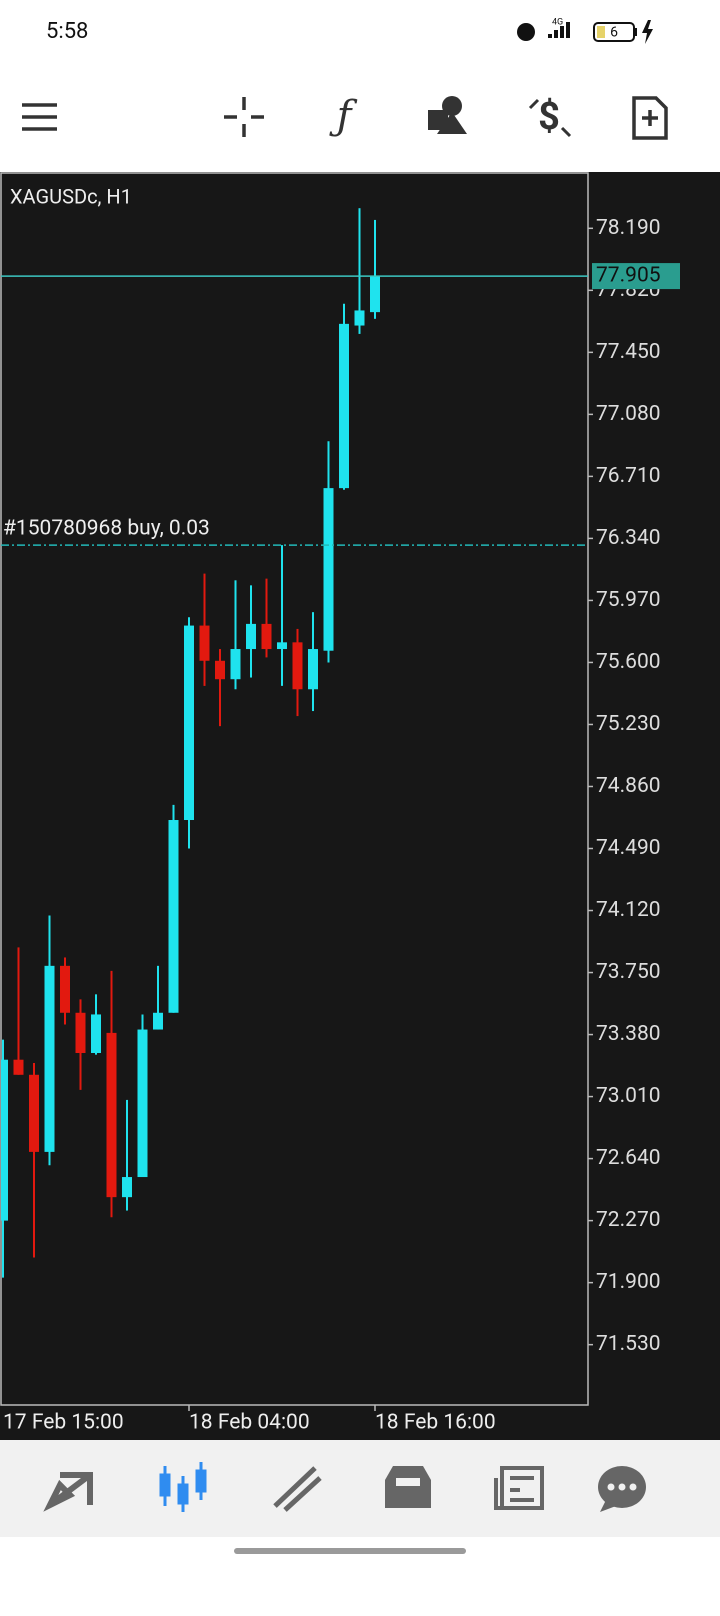 The image size is (720, 1616). What do you see at coordinates (650, 118) in the screenshot?
I see `new-order-button` at bounding box center [650, 118].